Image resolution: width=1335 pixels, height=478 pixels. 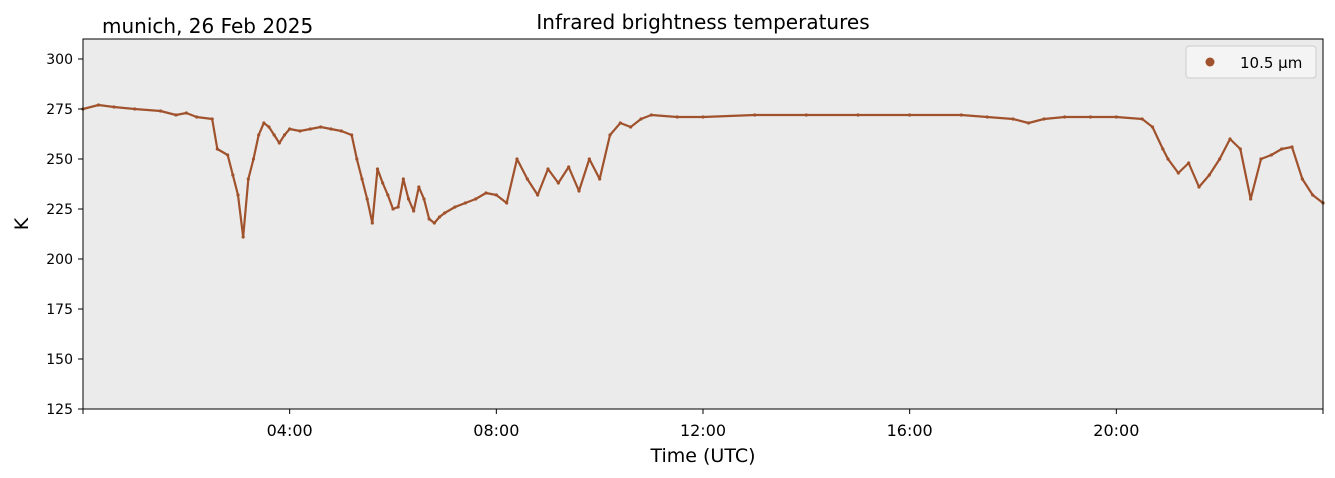 I want to click on y-tick-label: 125, so click(x=59, y=410).